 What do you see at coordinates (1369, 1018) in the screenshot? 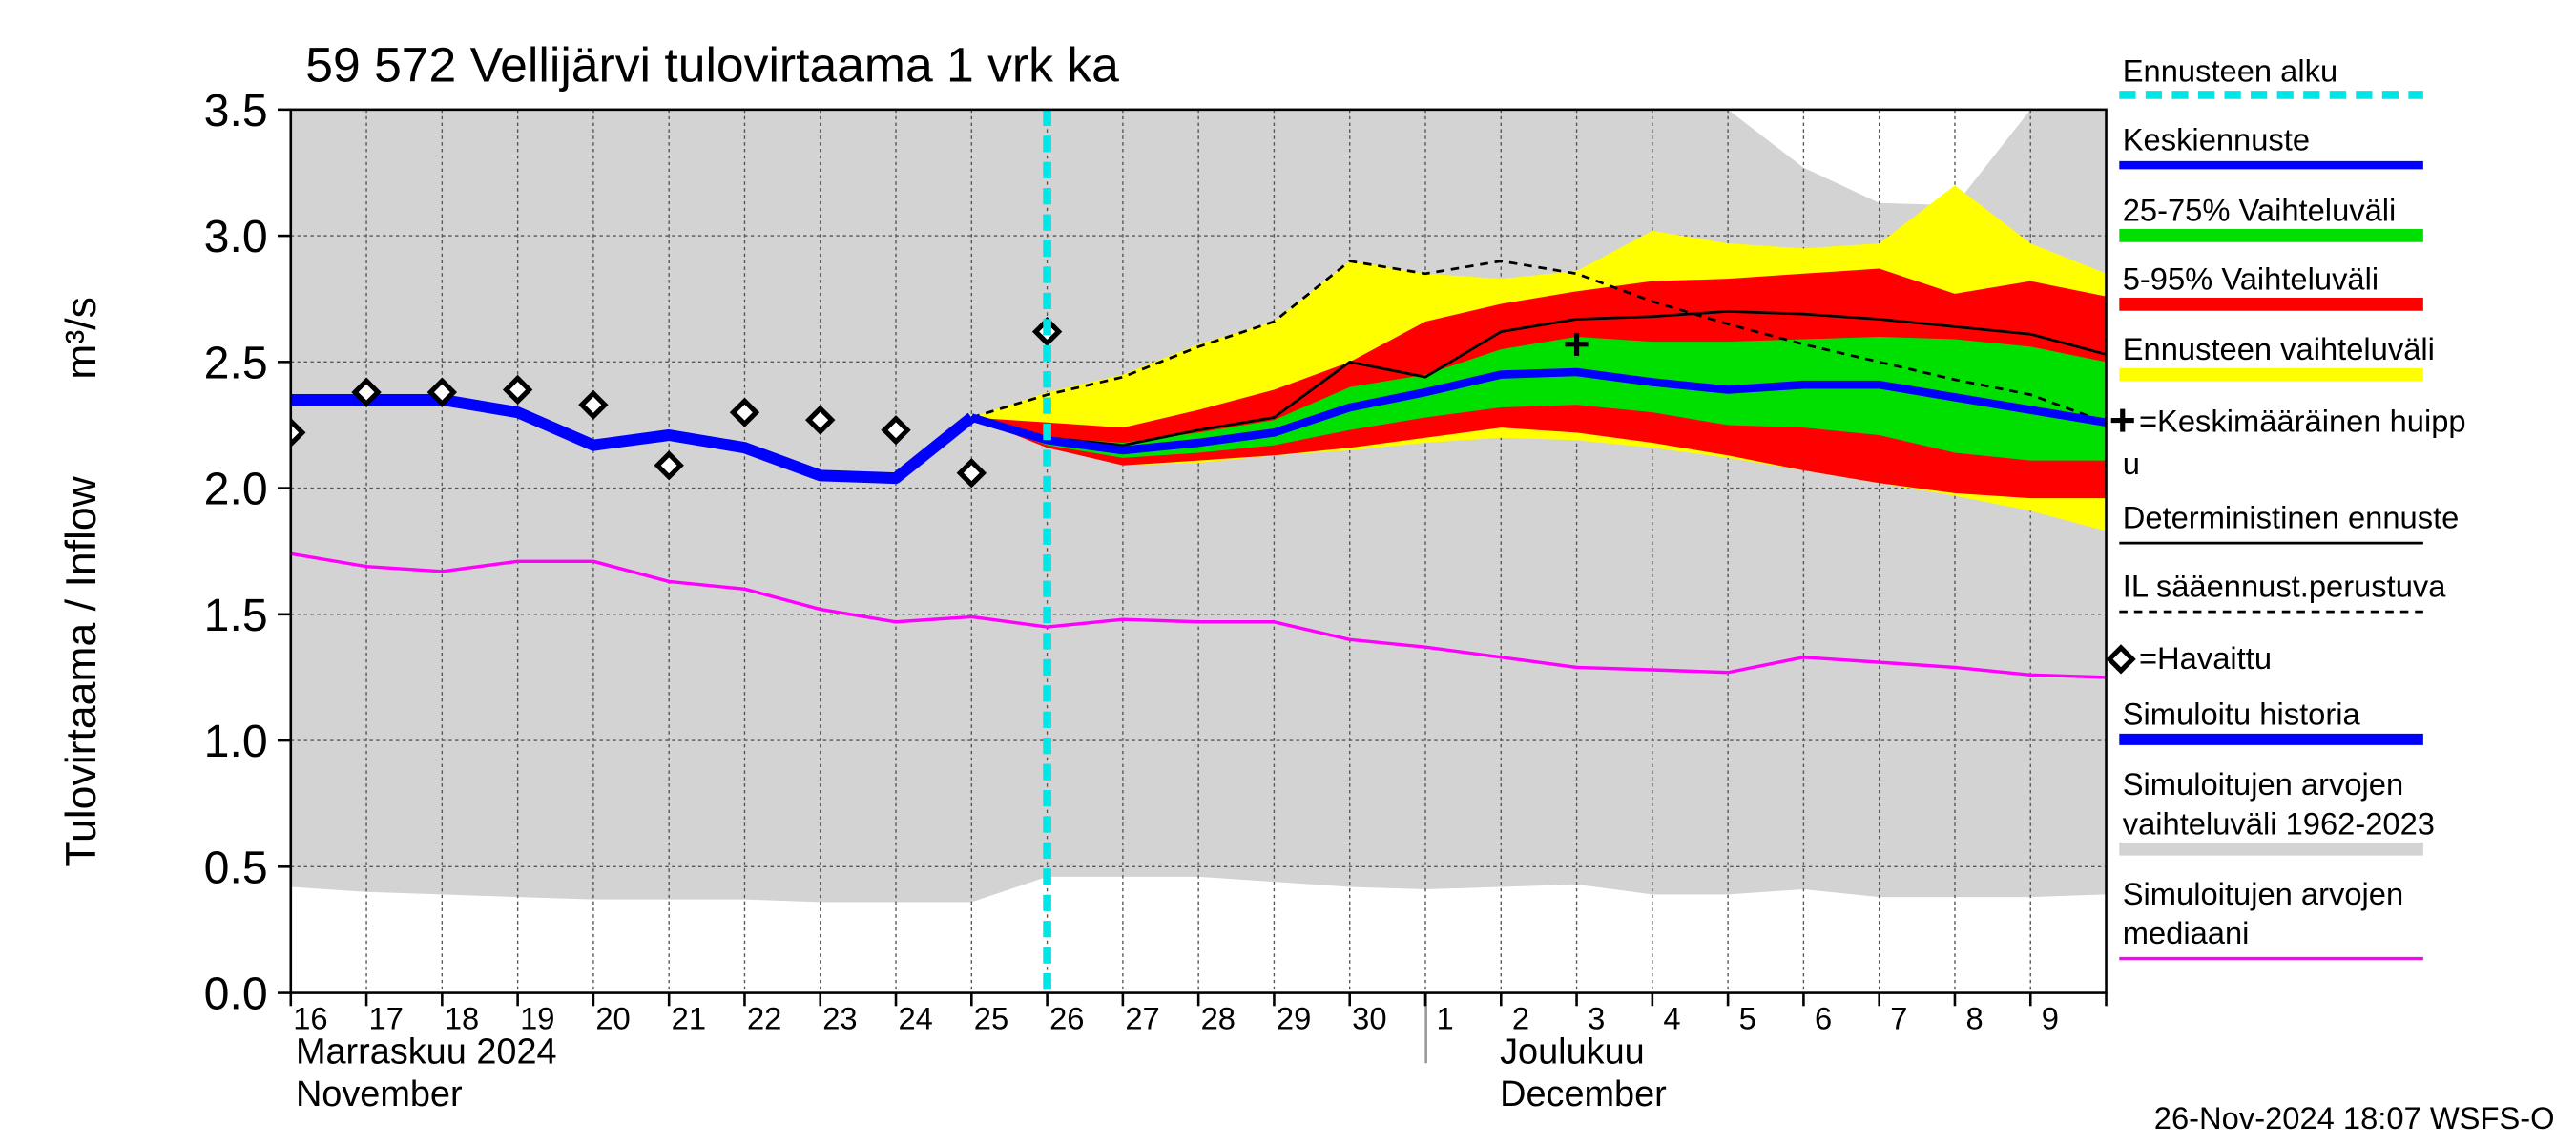
I see `x-tick-label: 30` at bounding box center [1369, 1018].